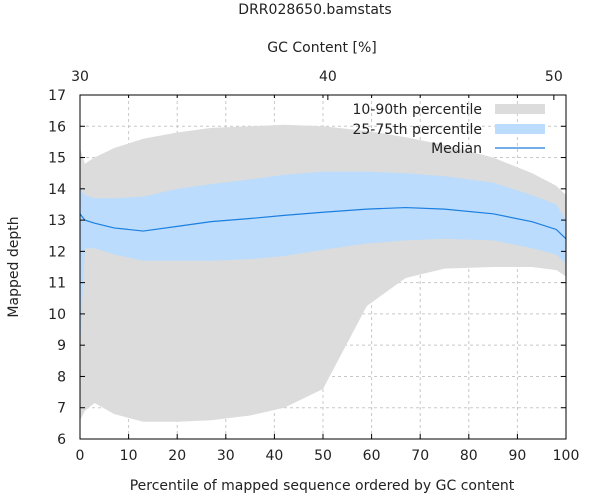 The image size is (600, 500). I want to click on x-tick-label: 60, so click(372, 456).